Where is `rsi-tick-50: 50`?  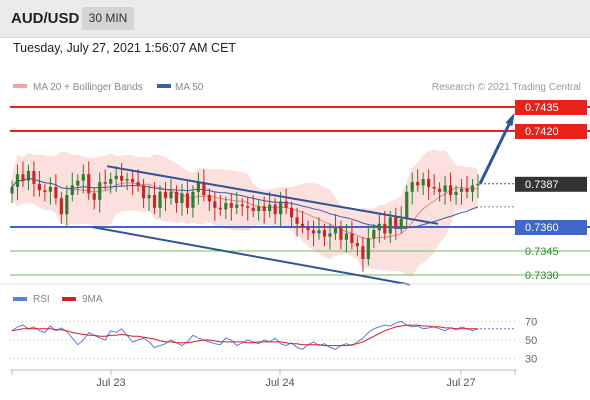
rsi-tick-50: 50 is located at coordinates (531, 341).